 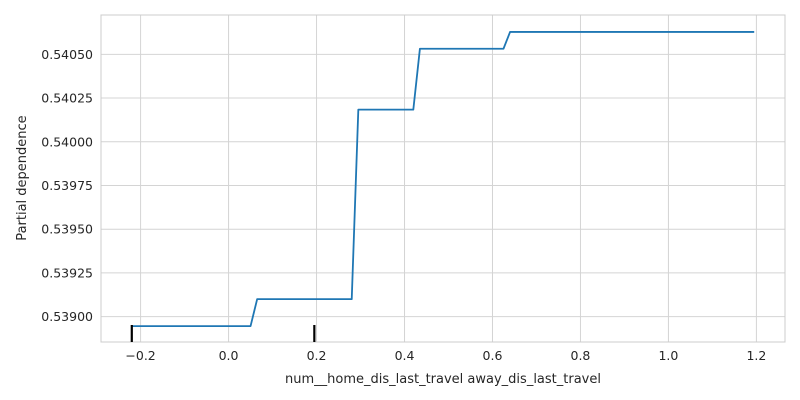 I want to click on x-tick-label: 1.2, so click(x=756, y=355).